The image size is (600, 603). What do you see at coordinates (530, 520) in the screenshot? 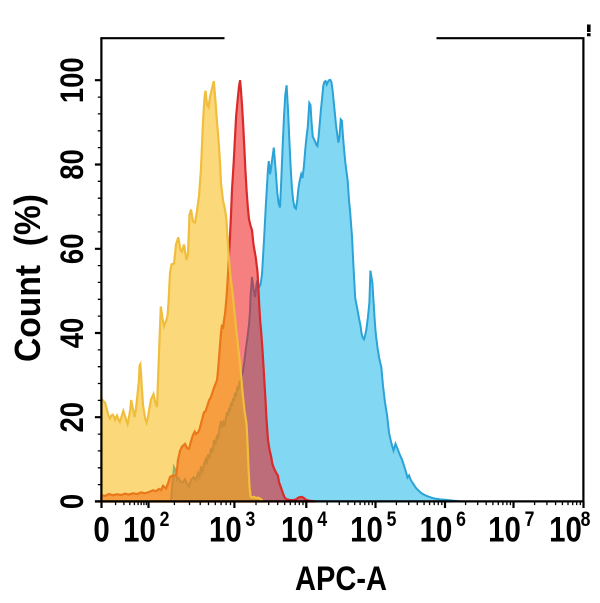
I see `svg-text: 7` at bounding box center [530, 520].